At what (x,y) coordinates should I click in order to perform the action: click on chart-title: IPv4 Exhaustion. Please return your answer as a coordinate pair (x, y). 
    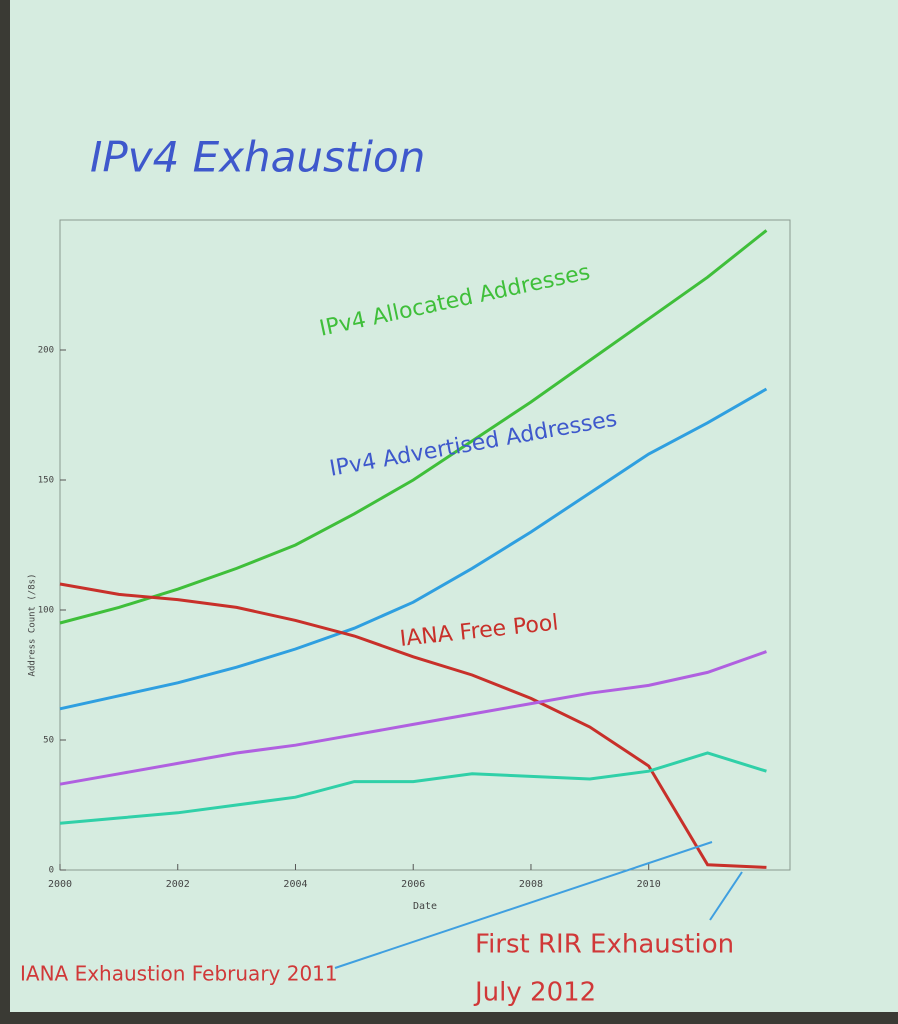
    Looking at the image, I should click on (257, 157).